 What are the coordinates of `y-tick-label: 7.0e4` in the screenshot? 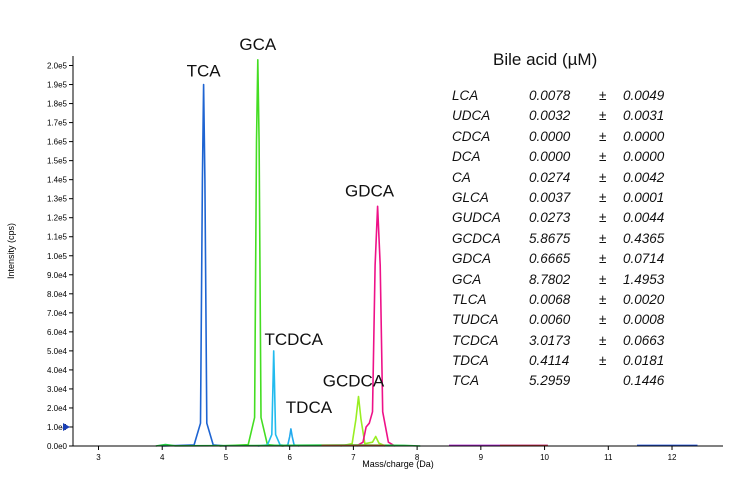 It's located at (57, 313).